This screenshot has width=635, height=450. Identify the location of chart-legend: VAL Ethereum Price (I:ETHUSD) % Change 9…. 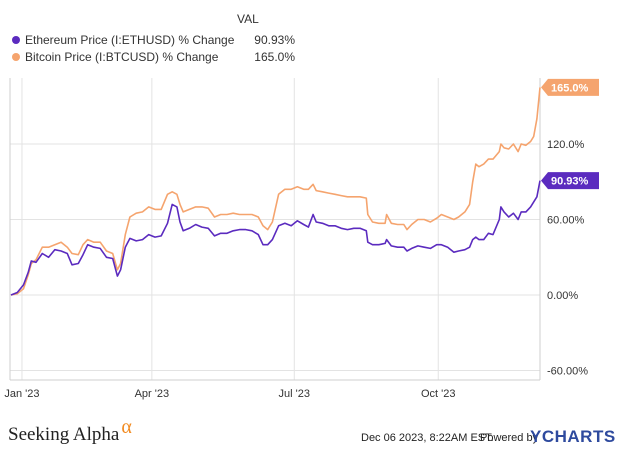
(150, 35).